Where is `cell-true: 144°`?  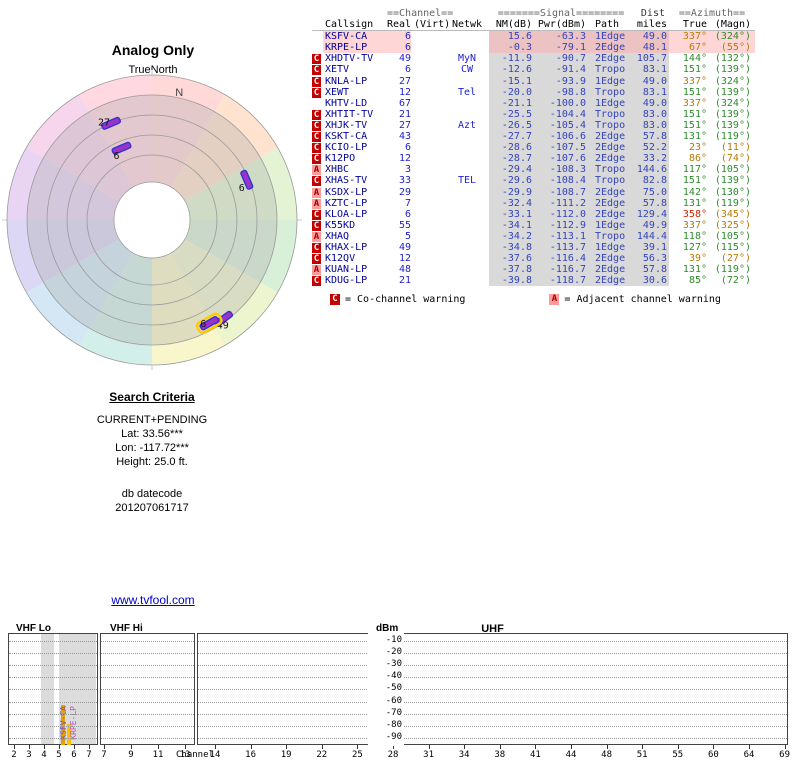
cell-true: 144° is located at coordinates (694, 59).